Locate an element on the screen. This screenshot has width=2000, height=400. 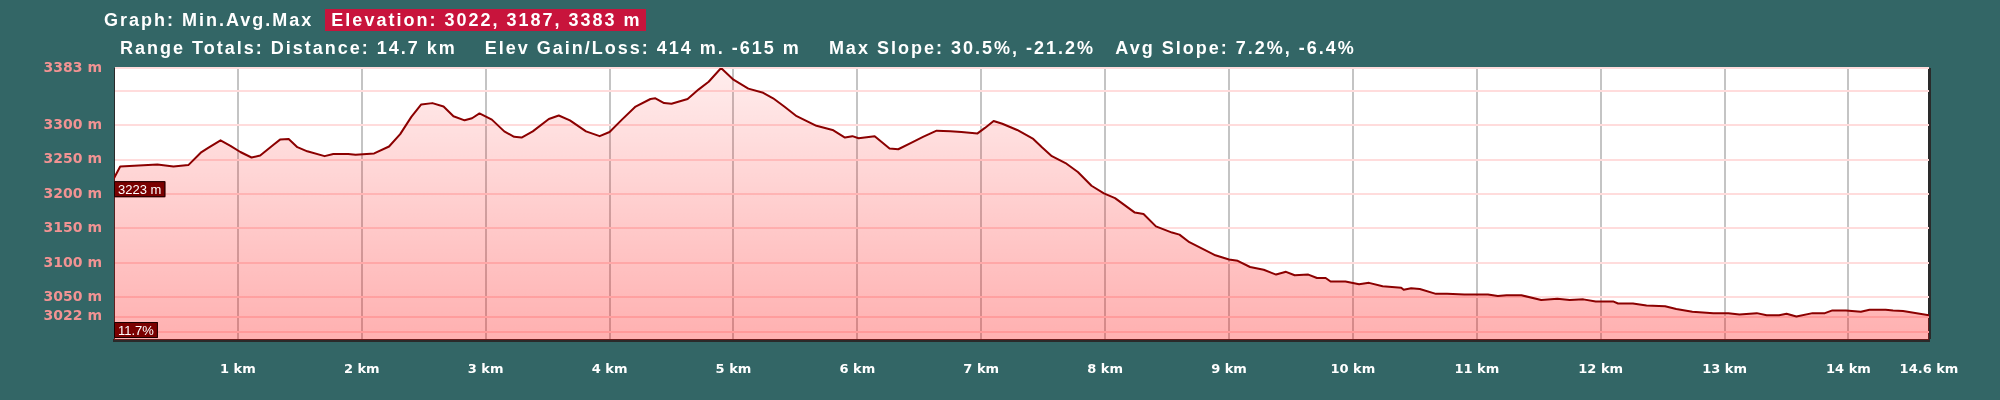
x-tick-label: 11 km is located at coordinates (1477, 369).